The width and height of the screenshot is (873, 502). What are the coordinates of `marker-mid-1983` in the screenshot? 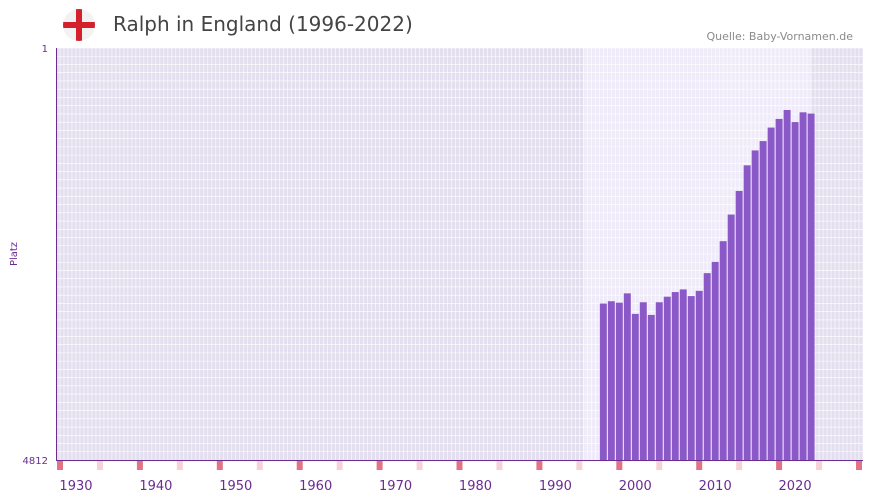 It's located at (499, 465).